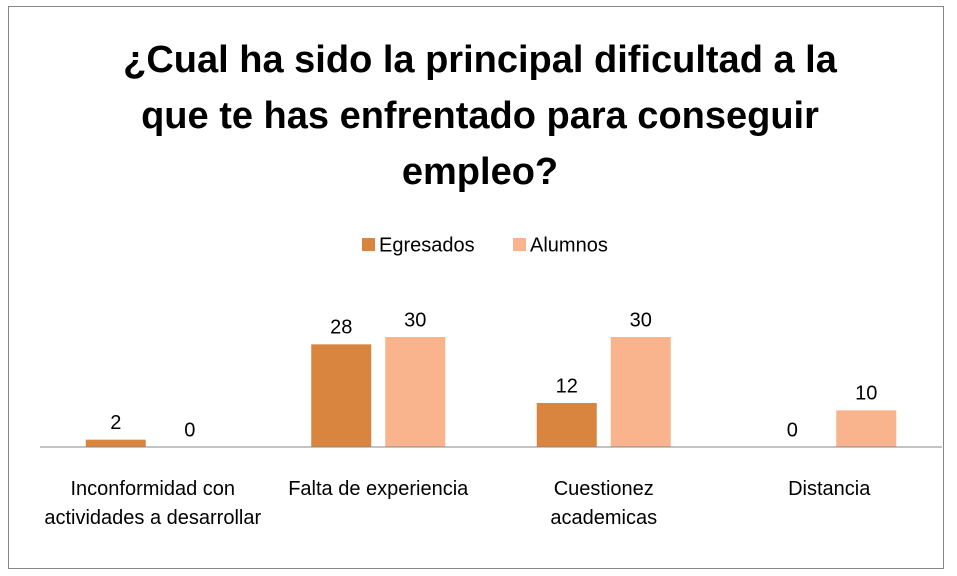  What do you see at coordinates (378, 489) in the screenshot?
I see `x-tick-label: Falta de experiencia` at bounding box center [378, 489].